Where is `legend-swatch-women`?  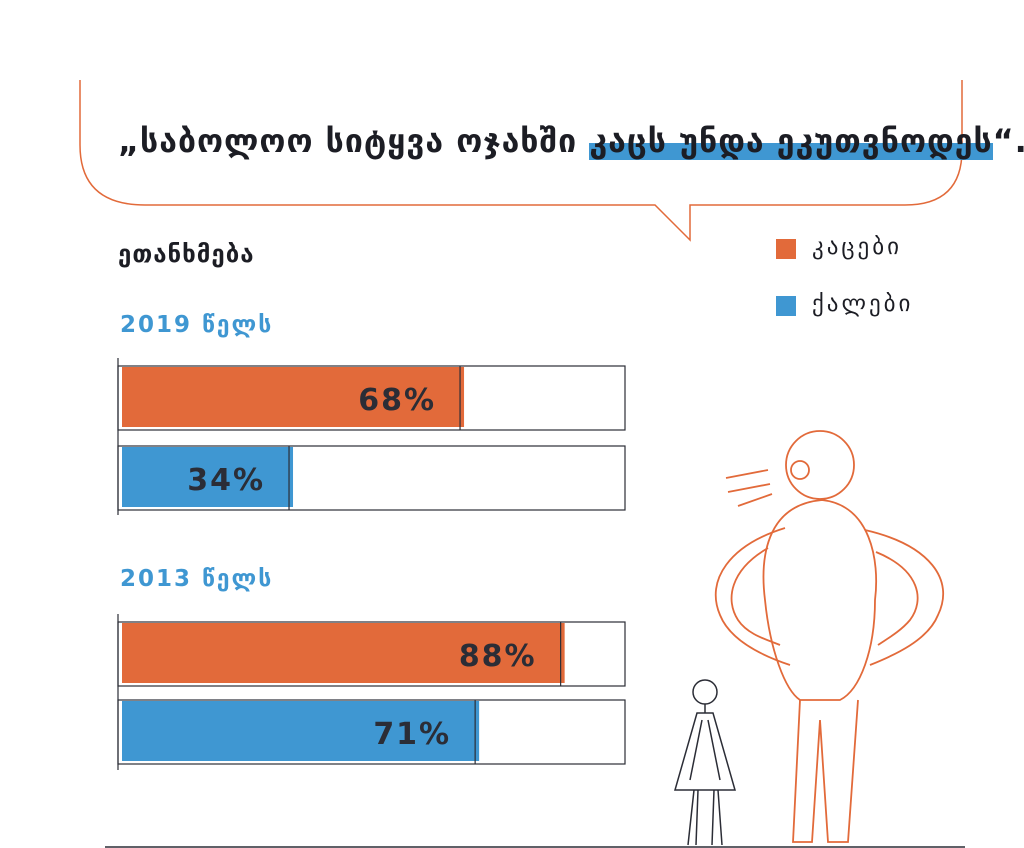
legend-swatch-women is located at coordinates (786, 306).